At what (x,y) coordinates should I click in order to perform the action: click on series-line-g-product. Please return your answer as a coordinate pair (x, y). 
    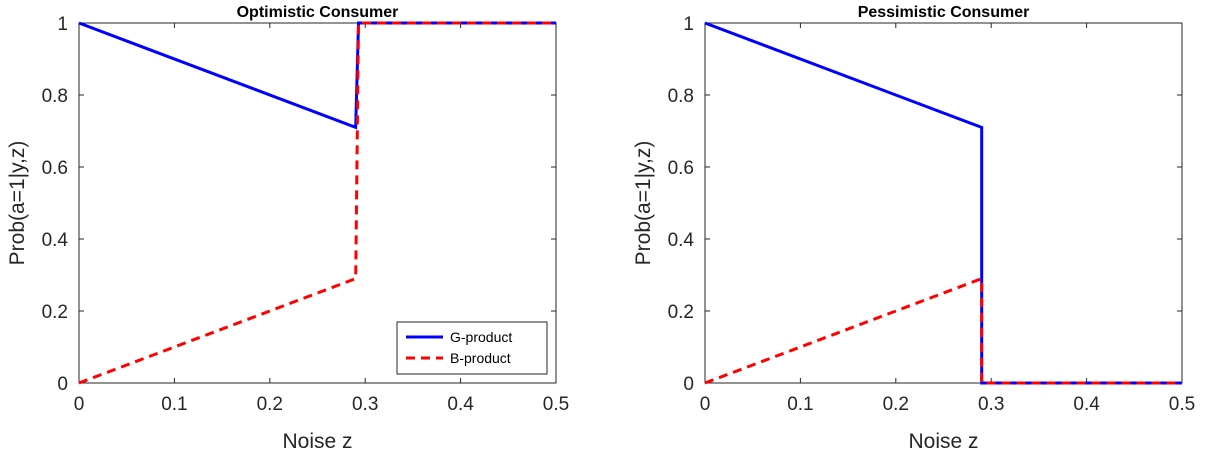
    Looking at the image, I should click on (317, 75).